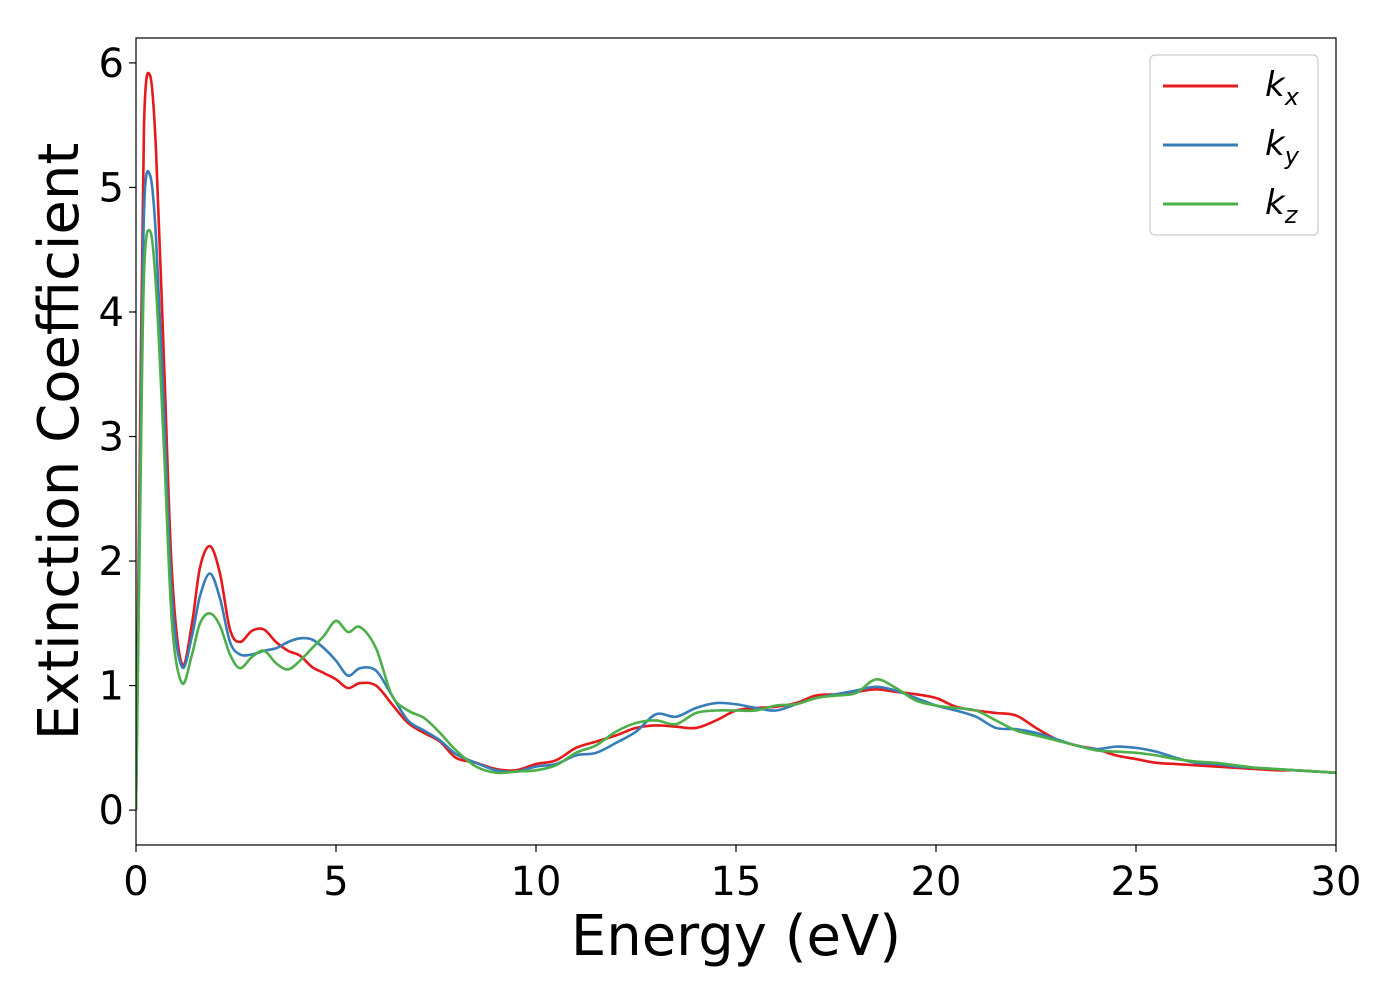  Describe the element at coordinates (1282, 88) in the screenshot. I see `legend-label-x: kx` at that location.